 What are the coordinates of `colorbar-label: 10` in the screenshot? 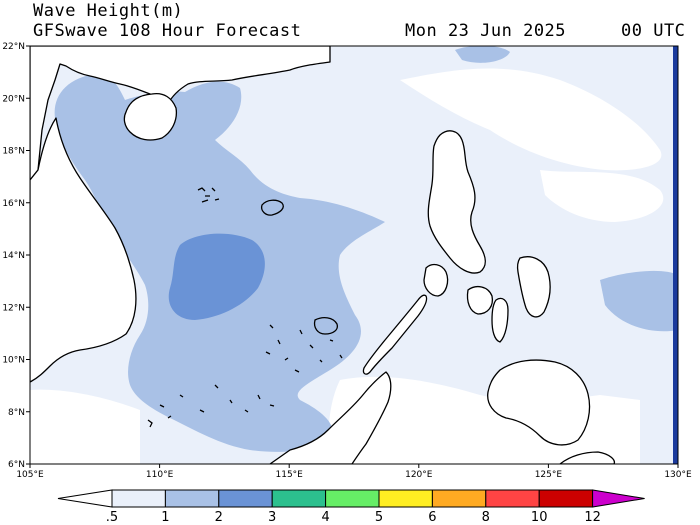 It's located at (539, 517).